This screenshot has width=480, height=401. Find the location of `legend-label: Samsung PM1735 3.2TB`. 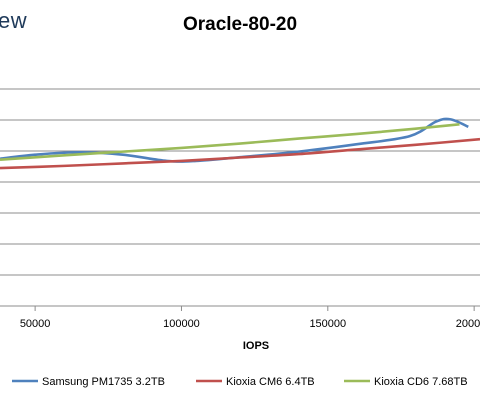

legend-label: Samsung PM1735 3.2TB is located at coordinates (103, 382).